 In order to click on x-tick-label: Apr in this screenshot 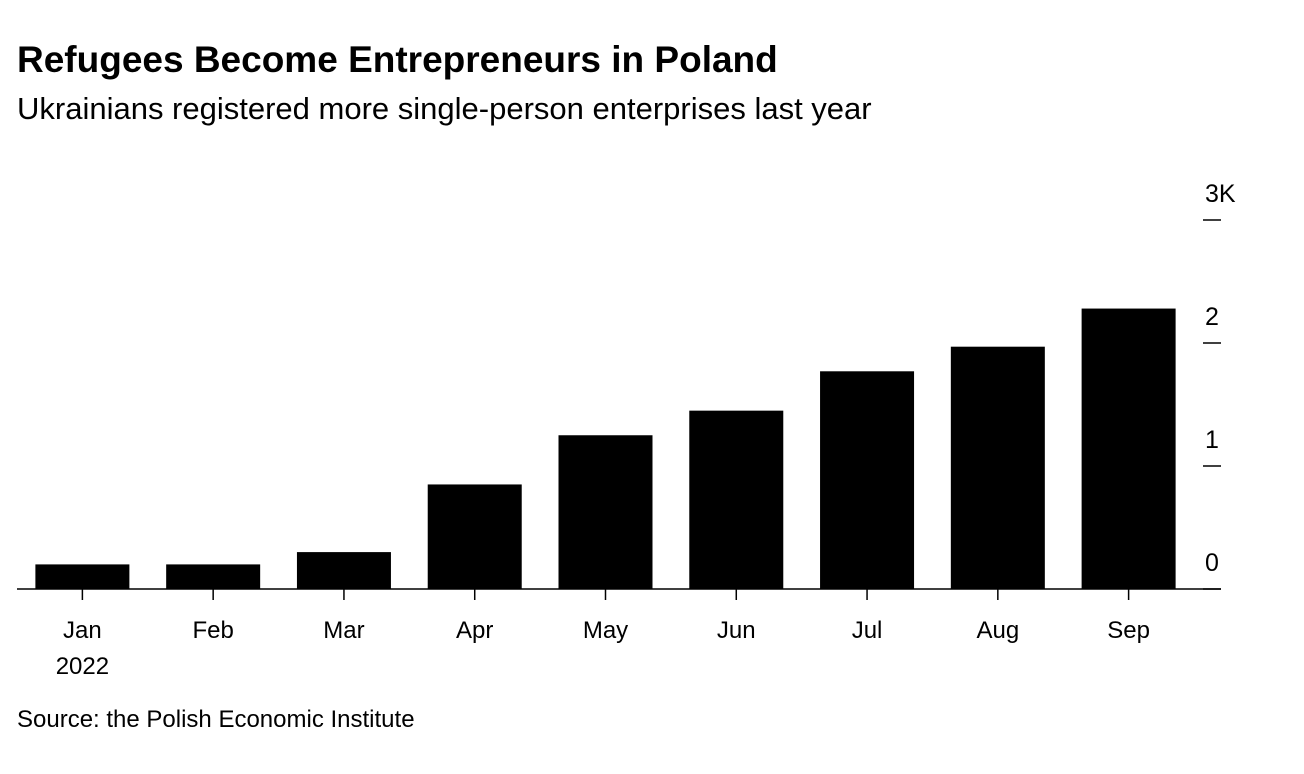, I will do `click(474, 630)`.